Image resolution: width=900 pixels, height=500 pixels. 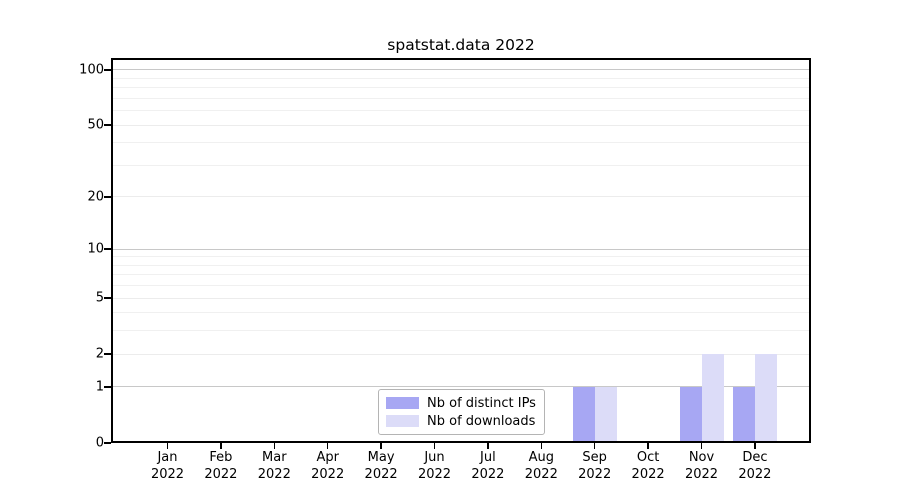 What do you see at coordinates (221, 457) in the screenshot?
I see `x-tick-label-line: Feb` at bounding box center [221, 457].